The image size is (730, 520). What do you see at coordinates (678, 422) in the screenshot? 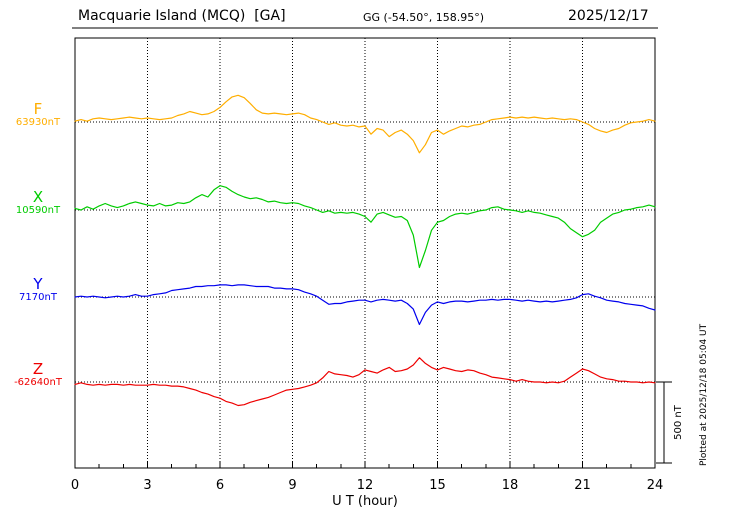
I see `scale-bar-label: 500 nT` at bounding box center [678, 422].